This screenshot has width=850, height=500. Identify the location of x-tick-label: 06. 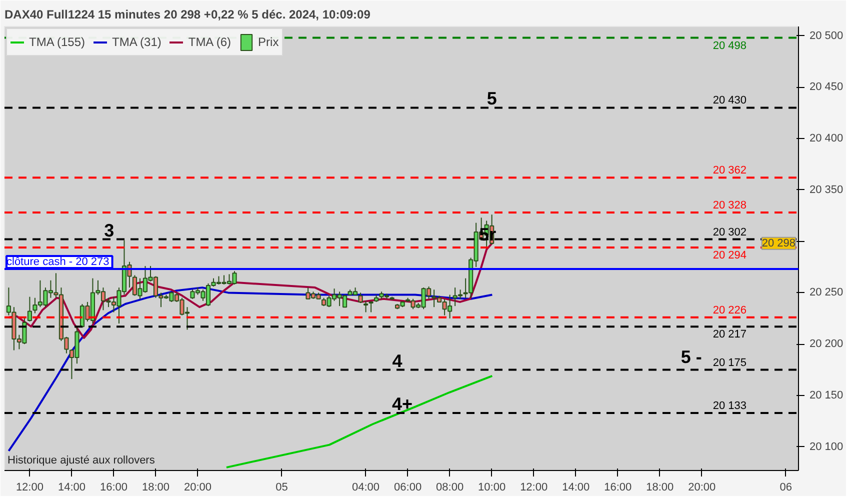
(786, 488).